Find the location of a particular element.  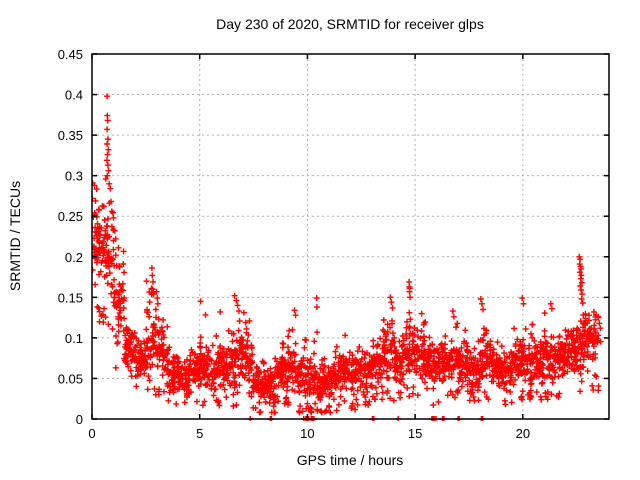

y-tick-label: 0.35 is located at coordinates (70, 135).